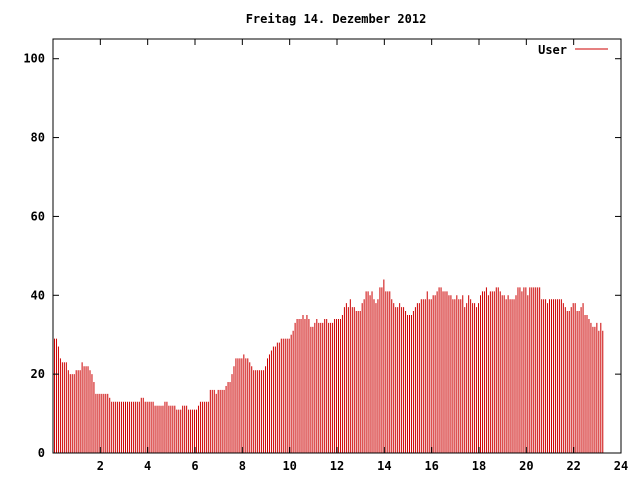  Describe the element at coordinates (336, 19) in the screenshot. I see `chart-title: Freitag 14. Dezember 2012` at that location.